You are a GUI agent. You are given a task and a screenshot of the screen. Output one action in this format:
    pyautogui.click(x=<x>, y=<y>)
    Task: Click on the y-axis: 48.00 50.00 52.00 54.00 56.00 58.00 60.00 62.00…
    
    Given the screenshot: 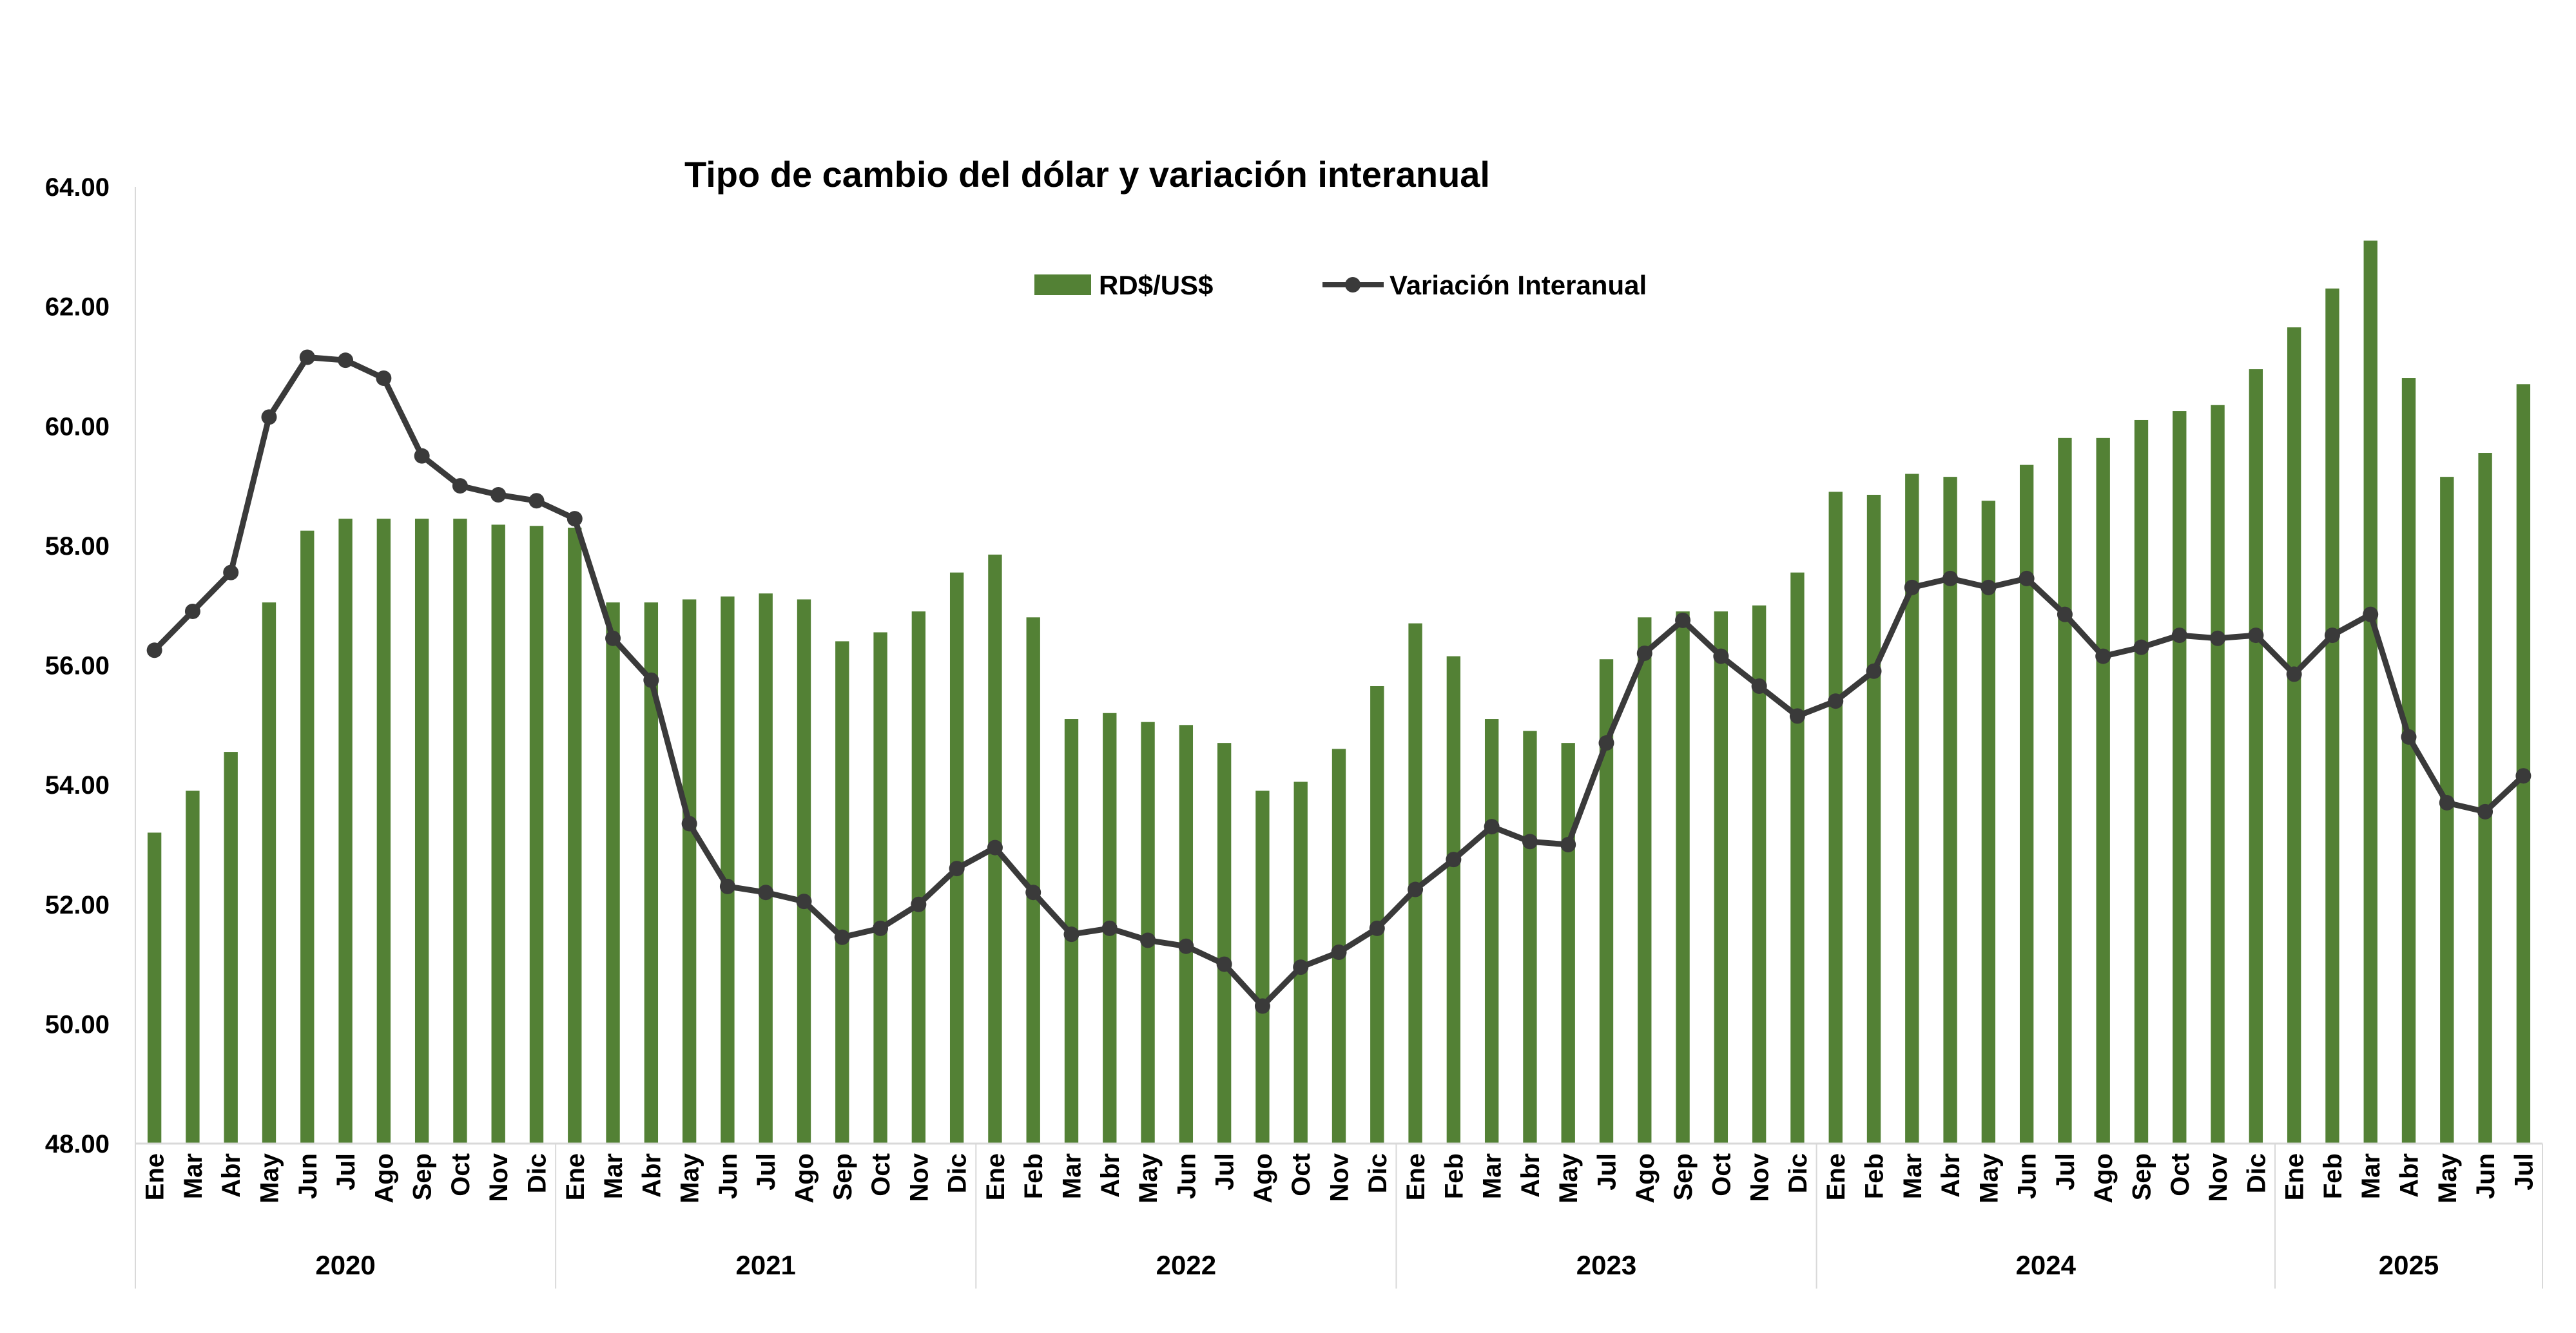 What is the action you would take?
    pyautogui.click(x=90, y=665)
    